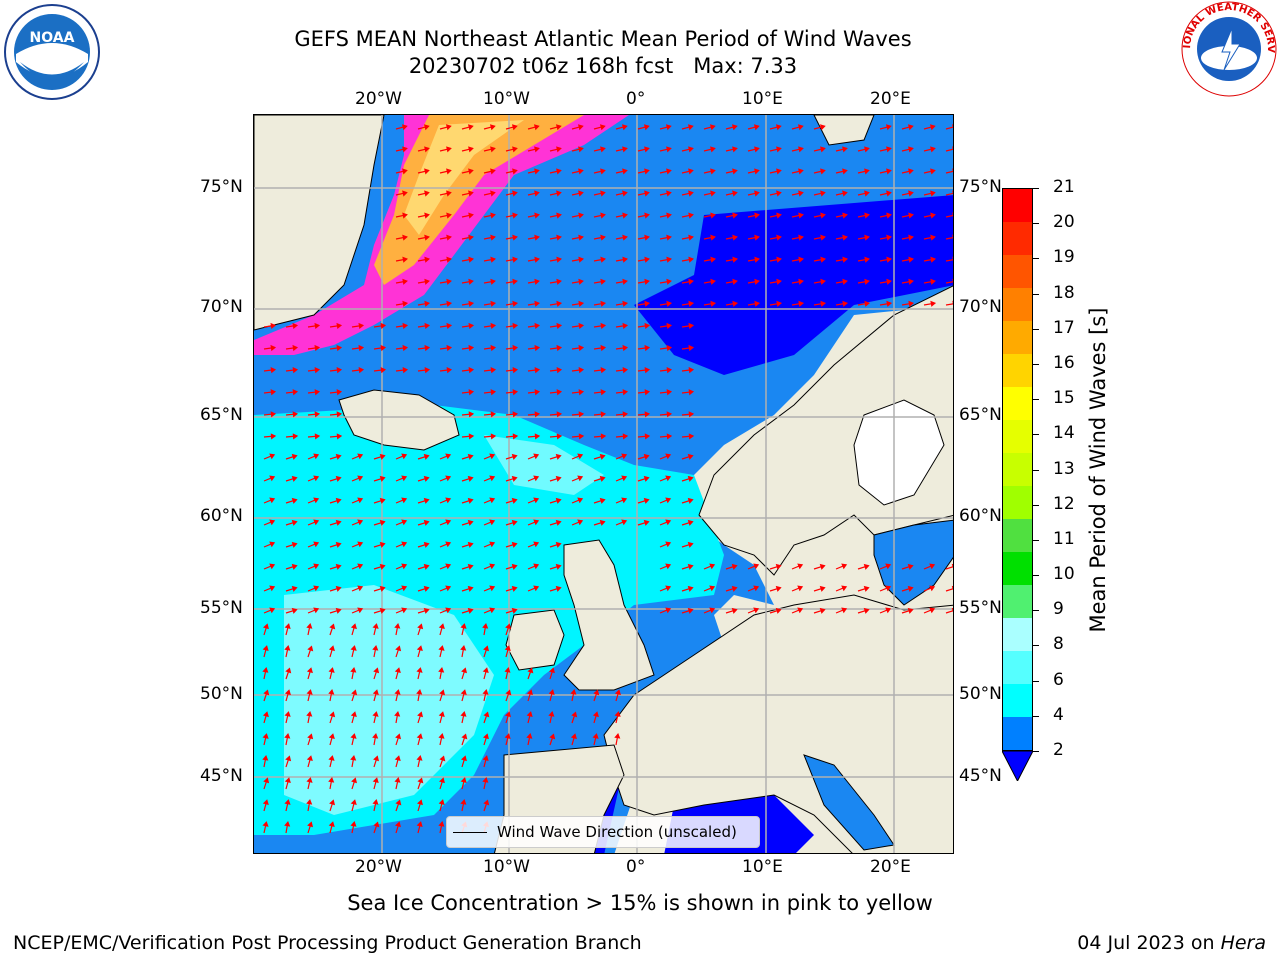 Image resolution: width=1280 pixels, height=960 pixels. I want to click on colorbar-tick-label: 18, so click(1064, 292).